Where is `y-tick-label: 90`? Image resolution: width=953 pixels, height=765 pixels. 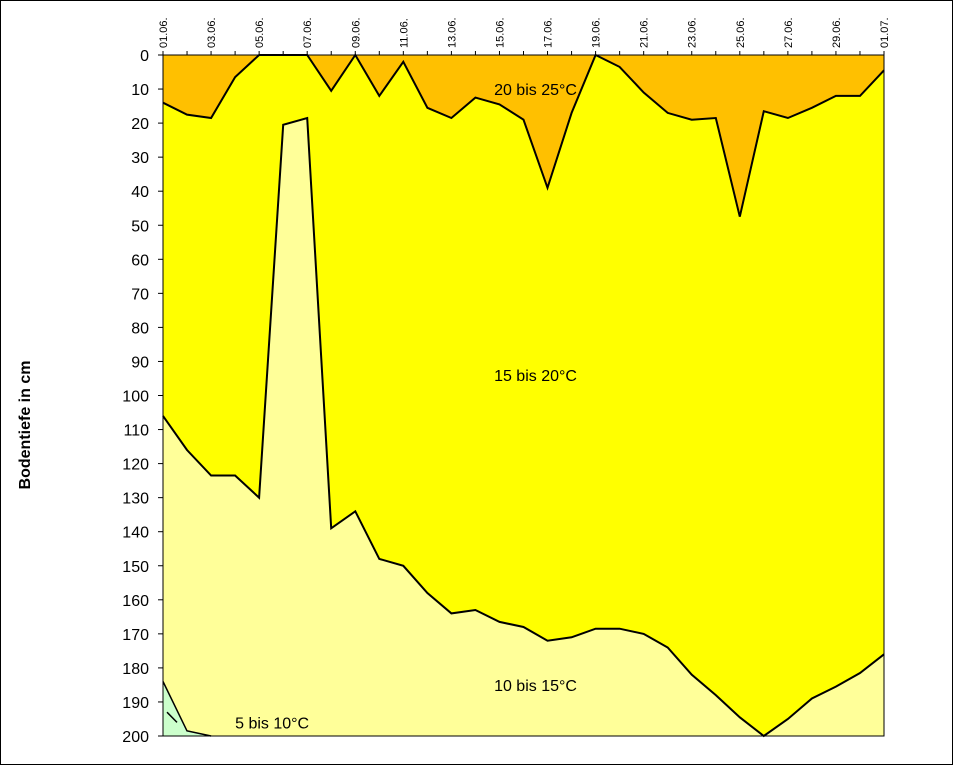 y-tick-label: 90 is located at coordinates (140, 362).